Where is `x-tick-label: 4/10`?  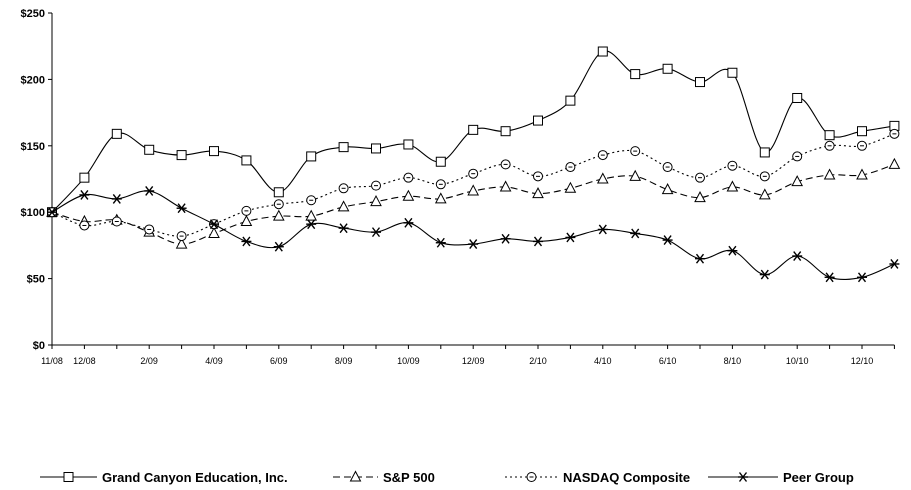 x-tick-label: 4/10 is located at coordinates (603, 361).